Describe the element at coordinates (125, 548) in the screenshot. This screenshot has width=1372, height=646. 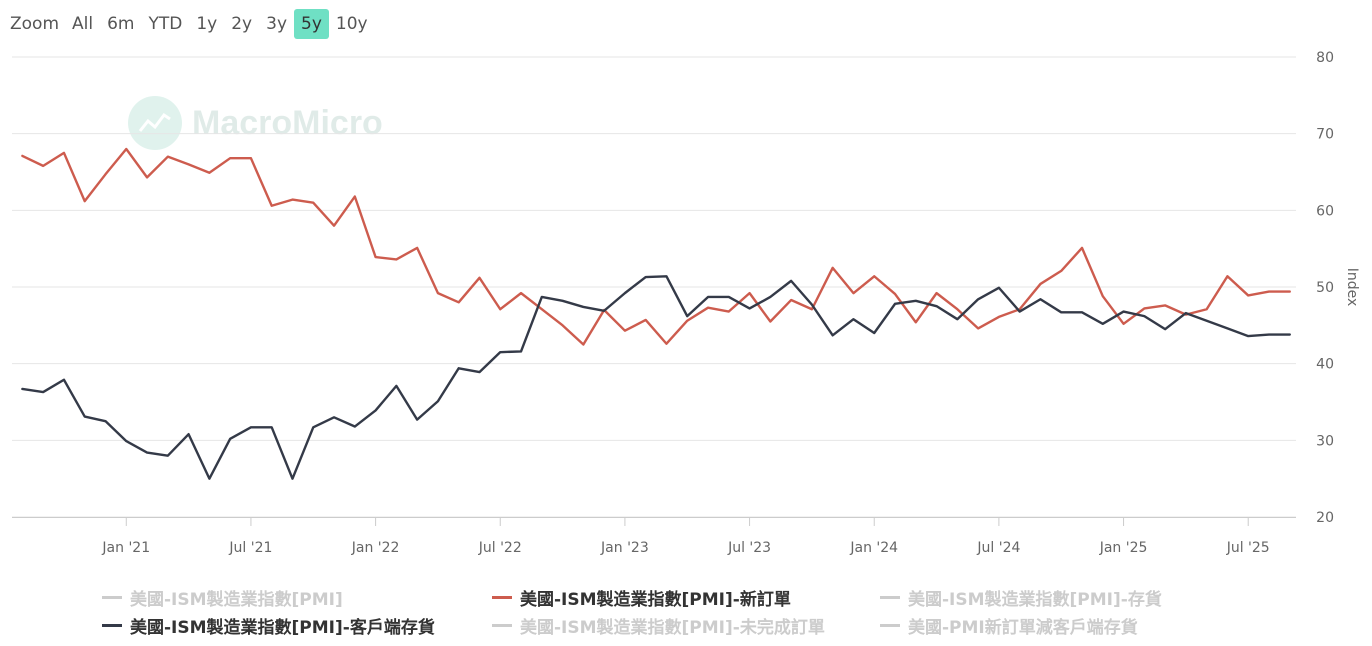
I see `x-tick-label: Jan '21` at that location.